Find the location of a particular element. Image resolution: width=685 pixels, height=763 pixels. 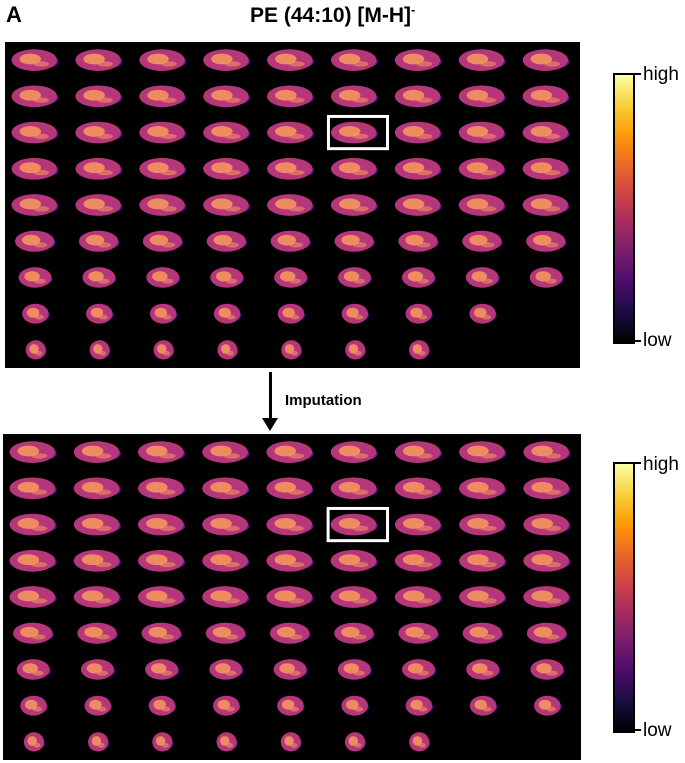

title-main: PE (44:10) [M-H] is located at coordinates (331, 15).